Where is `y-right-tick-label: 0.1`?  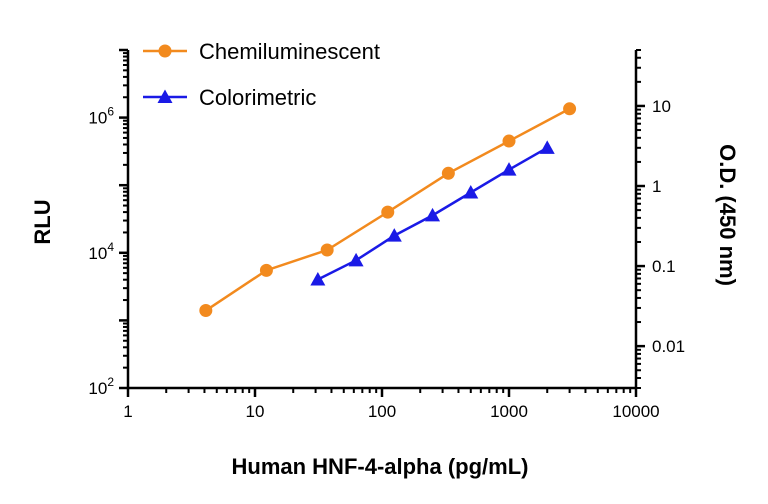 y-right-tick-label: 0.1 is located at coordinates (664, 266).